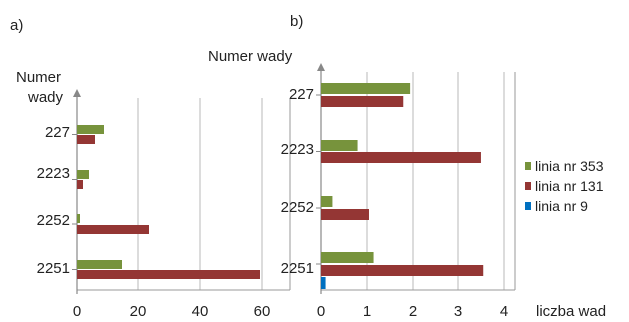 The height and width of the screenshot is (322, 629). I want to click on category-label-a-0: 227, so click(57, 132).